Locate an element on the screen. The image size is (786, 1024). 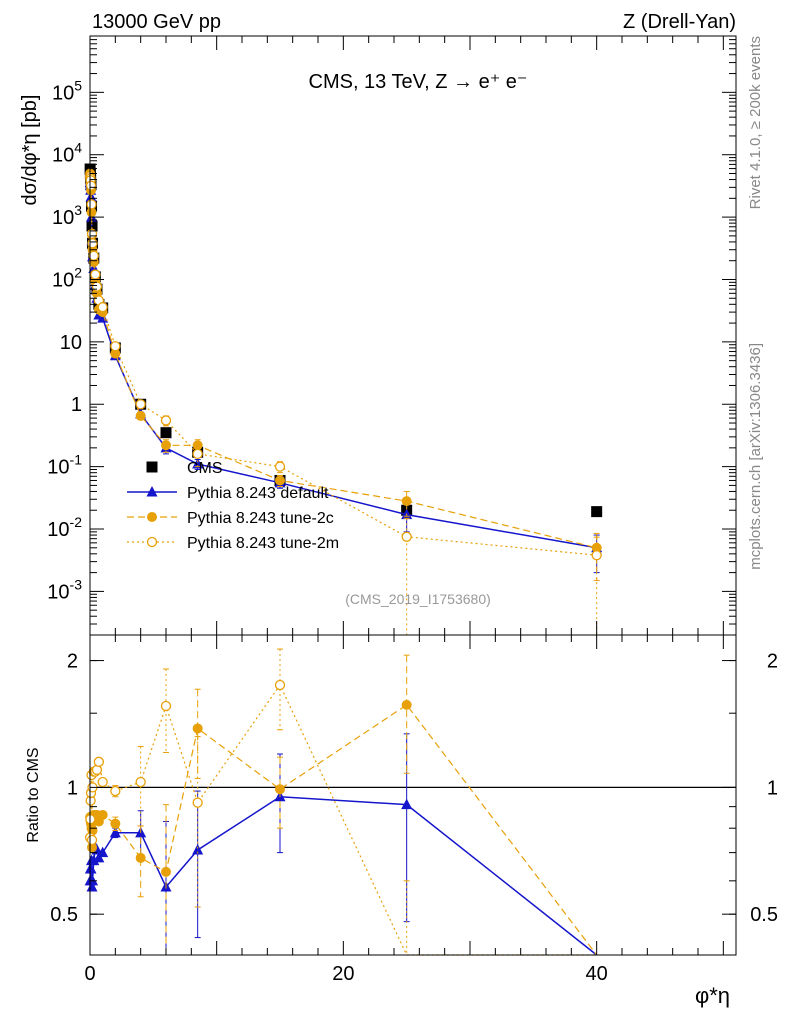
legend-label: Pythia 8.243 tune-2c is located at coordinates (260, 518).